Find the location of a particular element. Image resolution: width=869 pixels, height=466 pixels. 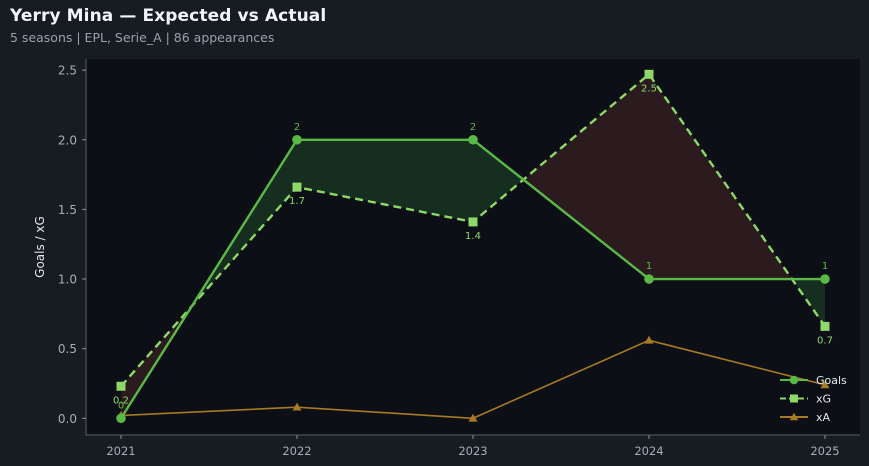

y-tick-label: 2.5 is located at coordinates (67, 71).